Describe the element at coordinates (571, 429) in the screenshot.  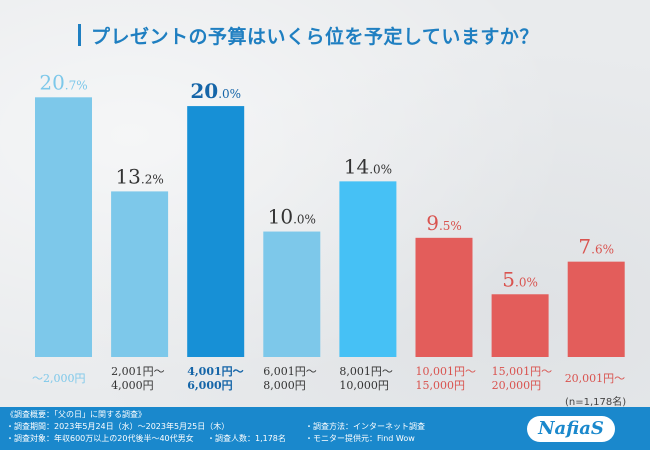
I see `nafias-logo: NafiaS` at that location.